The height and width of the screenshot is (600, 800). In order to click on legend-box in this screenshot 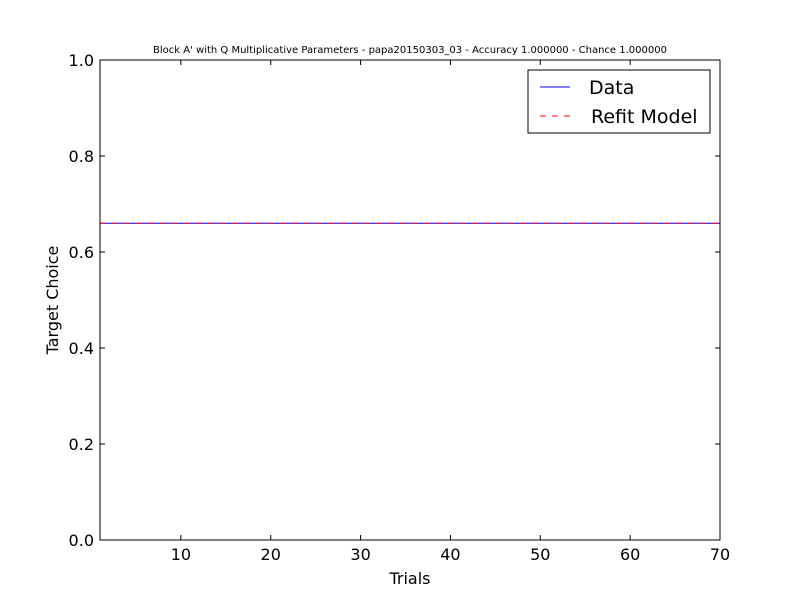, I will do `click(619, 101)`.